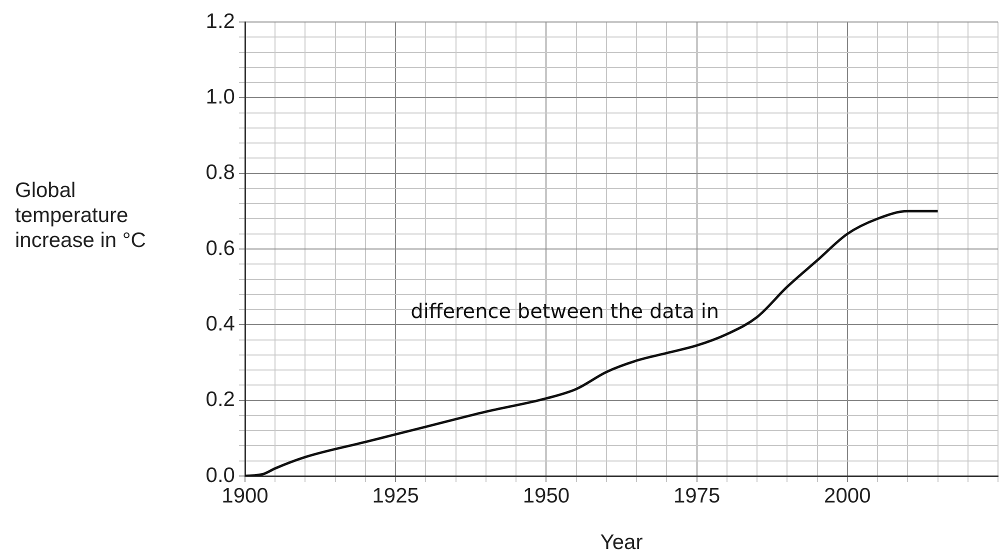 This screenshot has height=560, width=1000. What do you see at coordinates (565, 310) in the screenshot?
I see `annotation: difference between the data in` at bounding box center [565, 310].